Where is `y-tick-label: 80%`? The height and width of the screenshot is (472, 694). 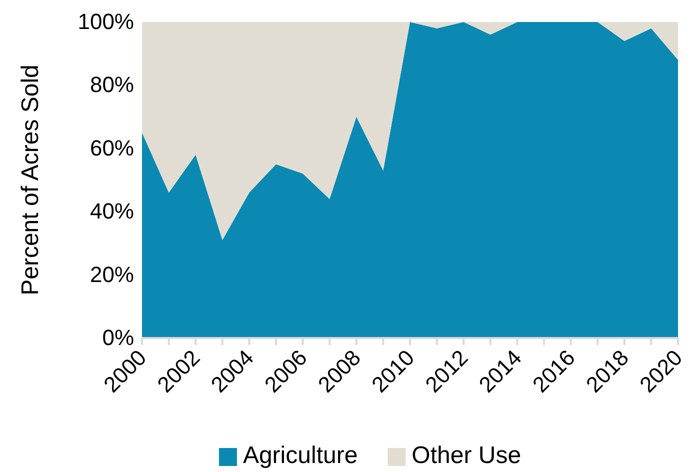
y-tick-label: 80% is located at coordinates (112, 85).